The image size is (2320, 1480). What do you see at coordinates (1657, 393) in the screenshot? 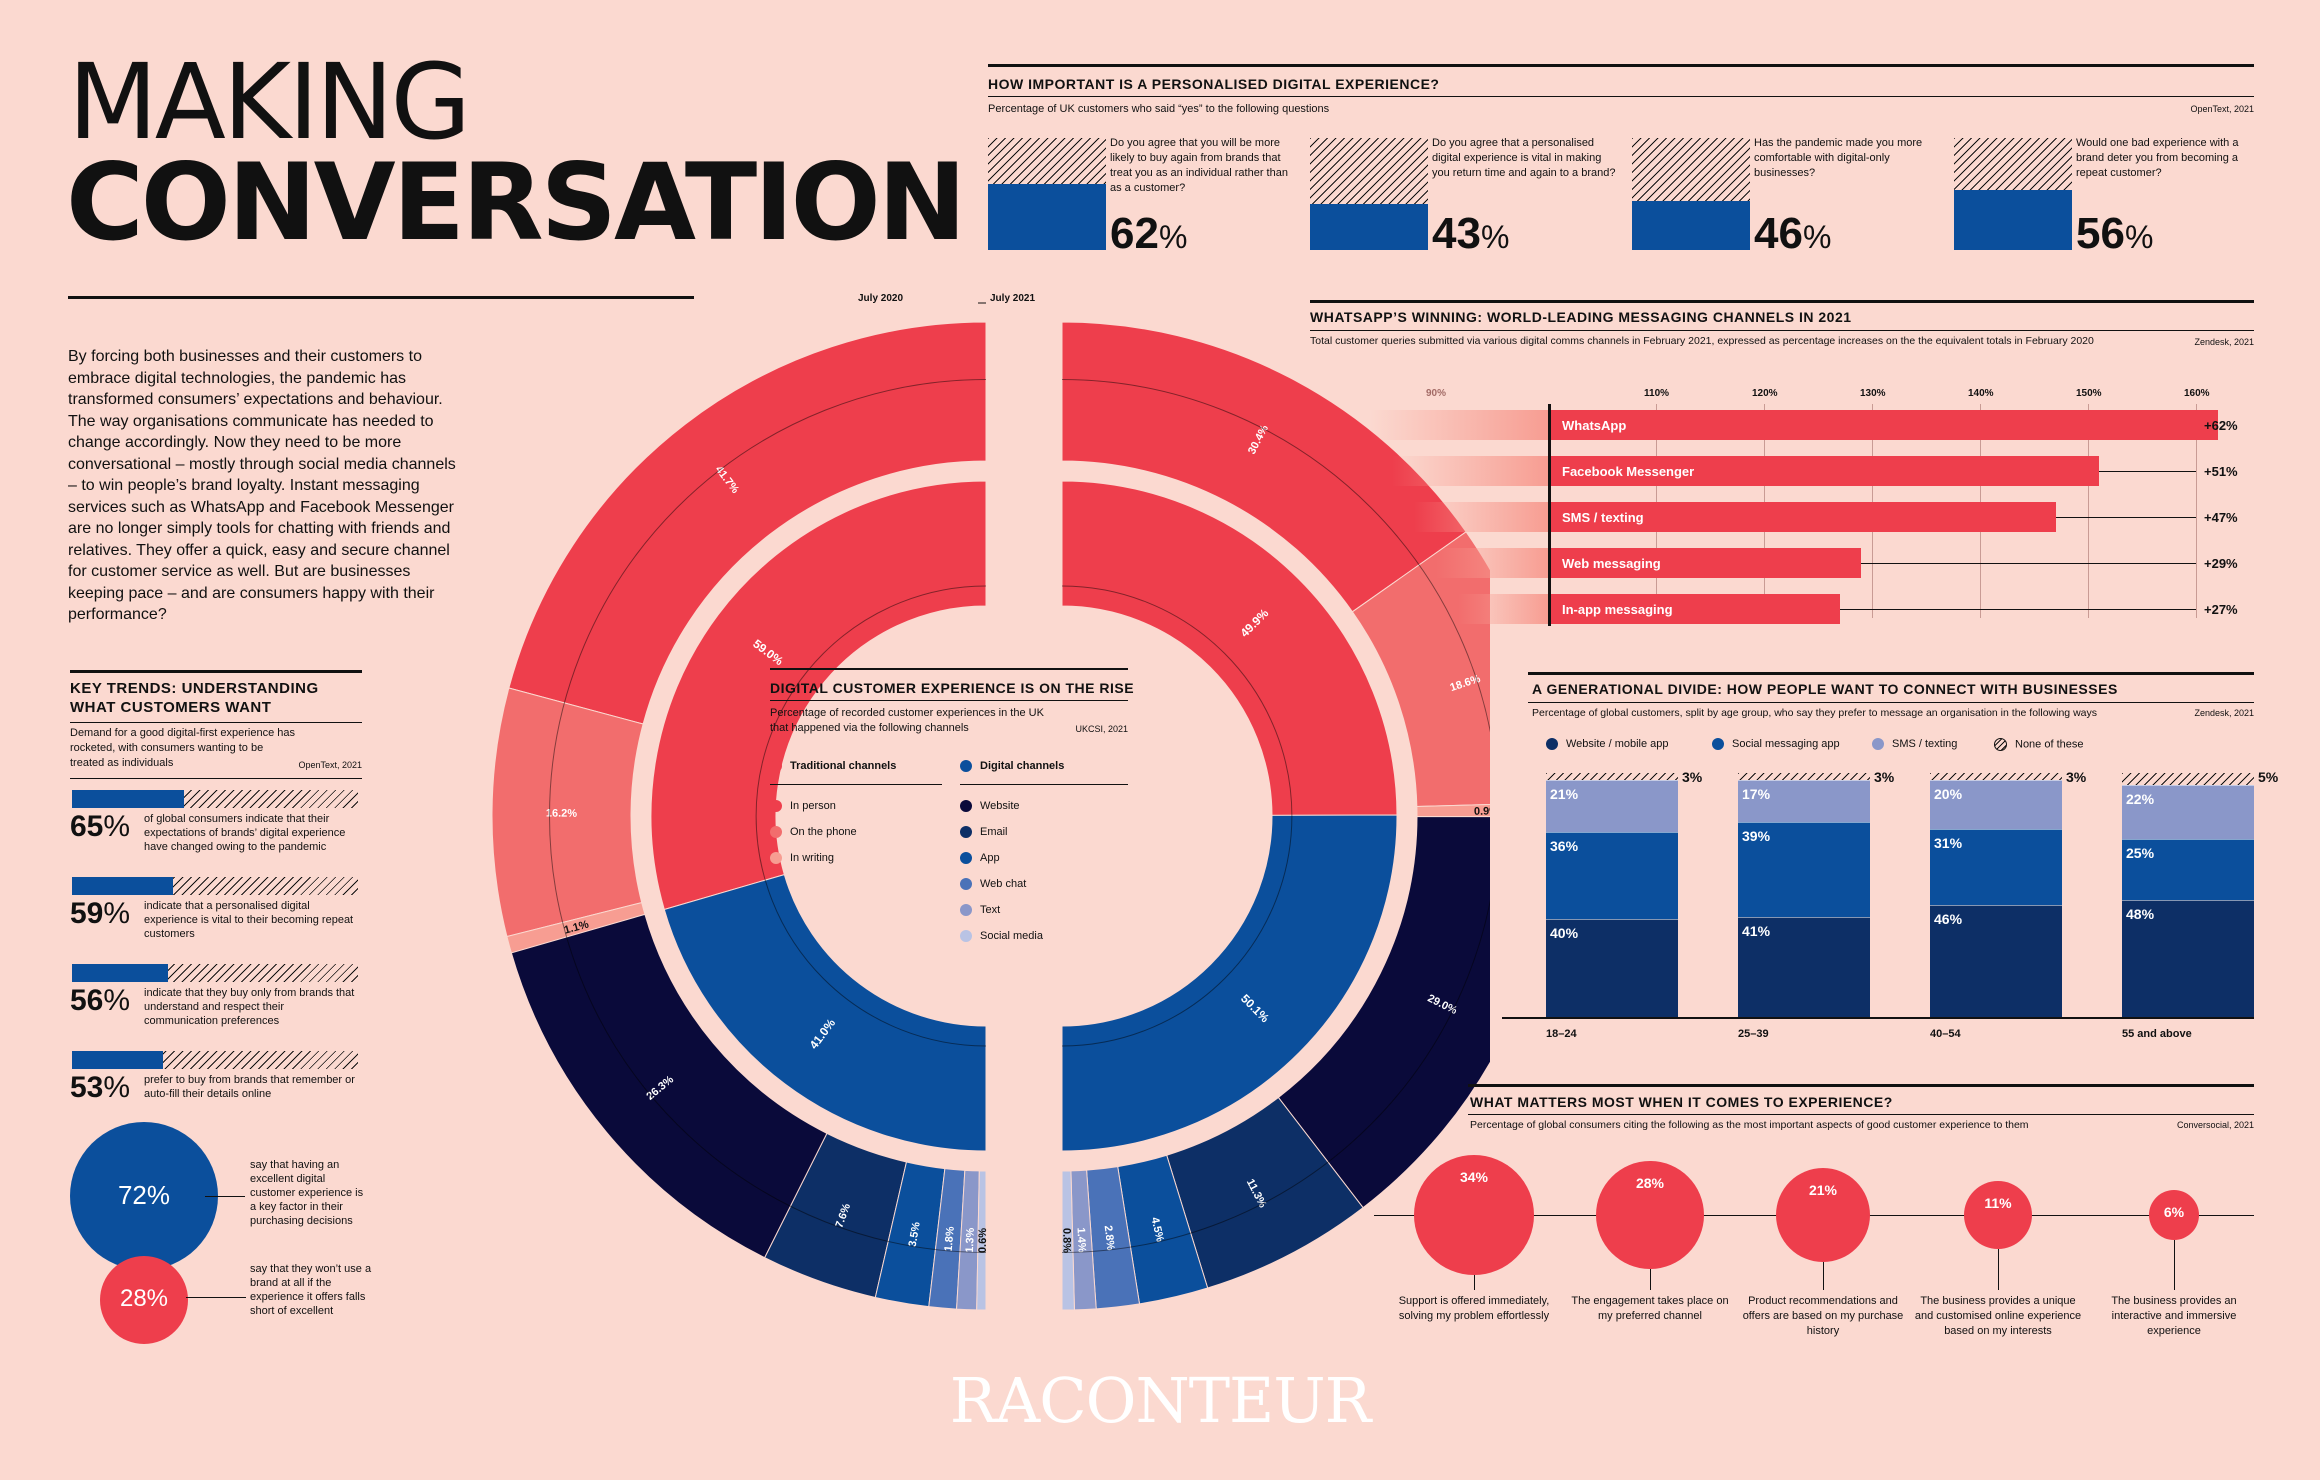
I see `wa-tick-label: 110%` at bounding box center [1657, 393].